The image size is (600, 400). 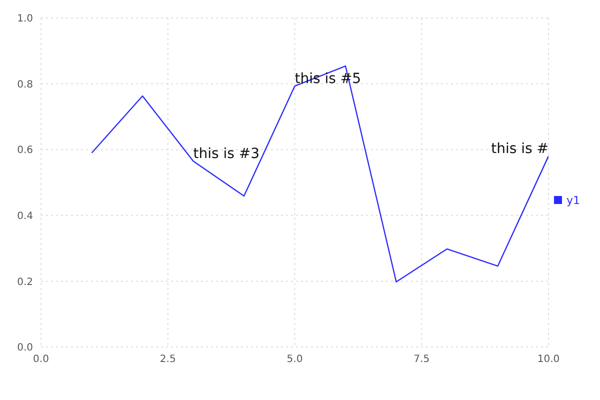 I want to click on annotation: this is #, so click(x=519, y=149).